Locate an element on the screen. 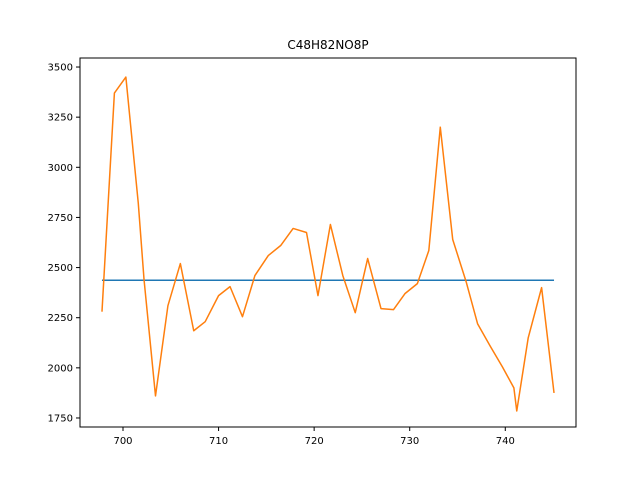 The image size is (640, 480). chart-title: C48H82NO8P is located at coordinates (327, 45).